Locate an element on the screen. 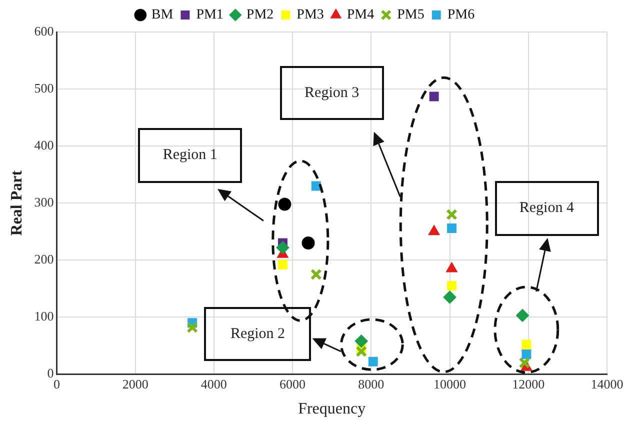  x-tick-label: 8000 is located at coordinates (371, 384).